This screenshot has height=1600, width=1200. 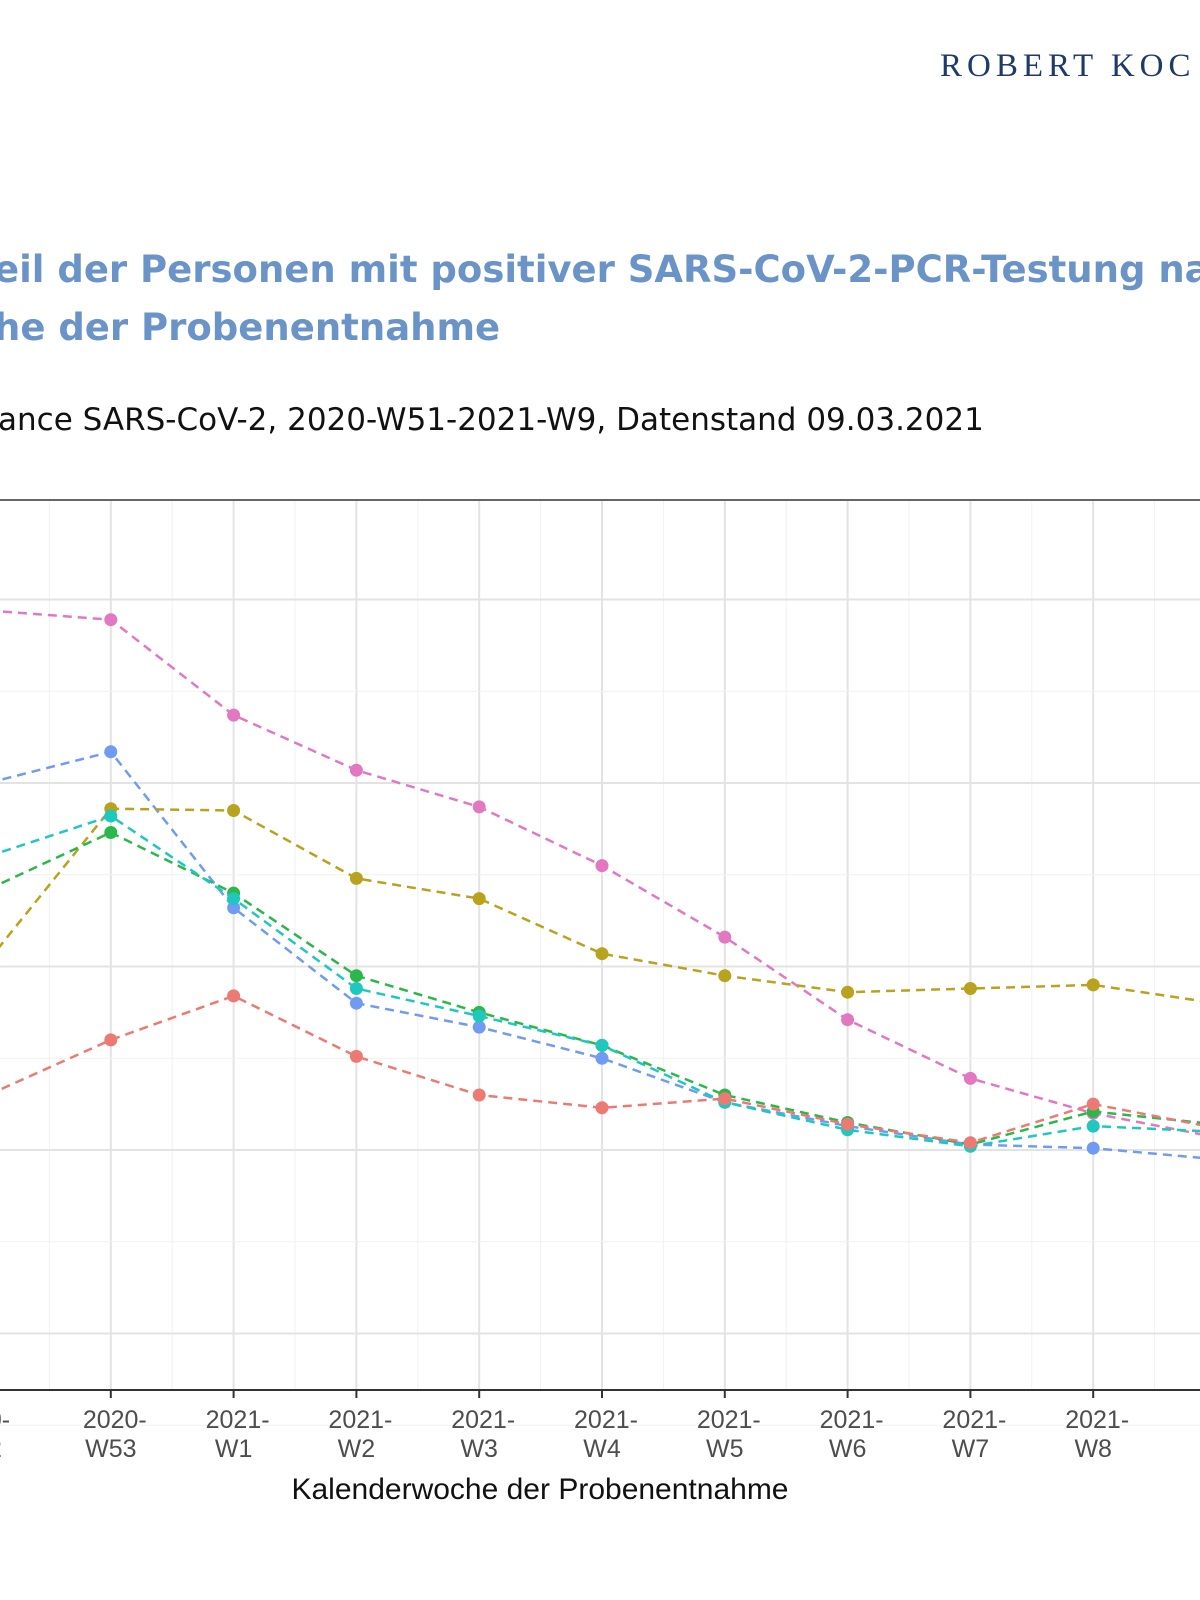 I want to click on chart-title-line-2: he der Probenentnahme, so click(x=250, y=327).